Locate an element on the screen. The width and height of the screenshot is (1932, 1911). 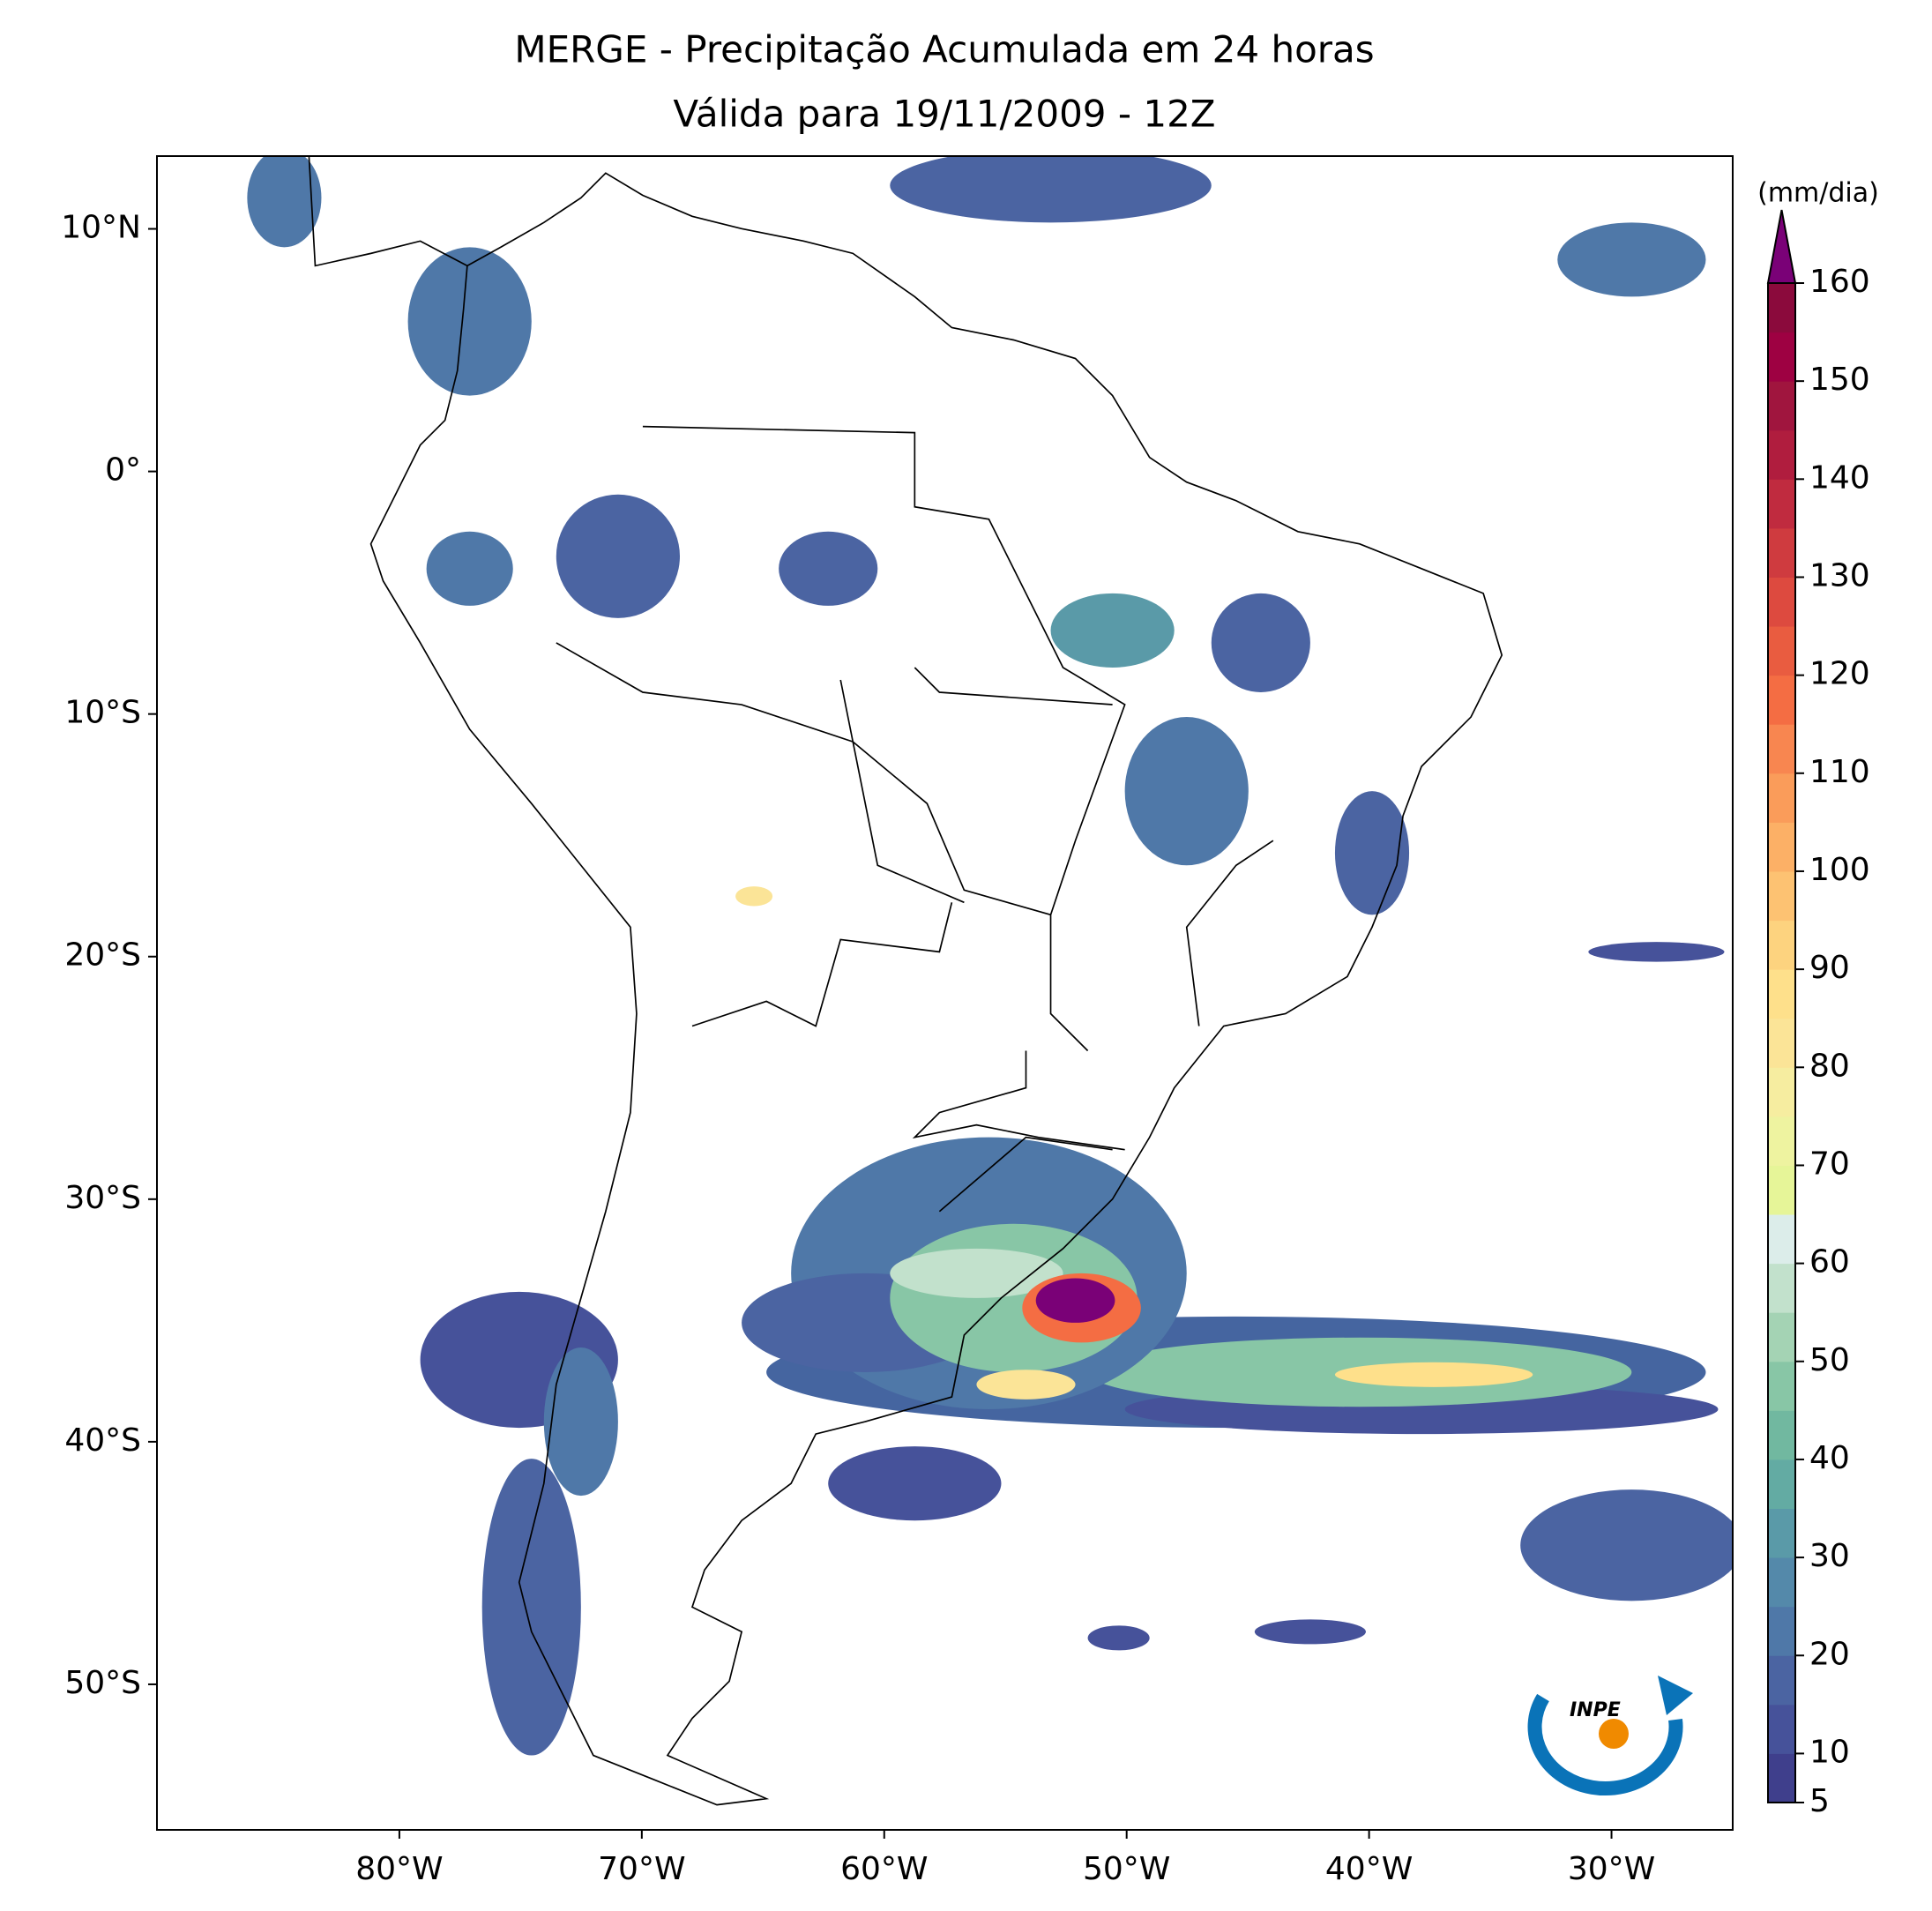
y-tick-label: 40°S is located at coordinates (102, 1441).